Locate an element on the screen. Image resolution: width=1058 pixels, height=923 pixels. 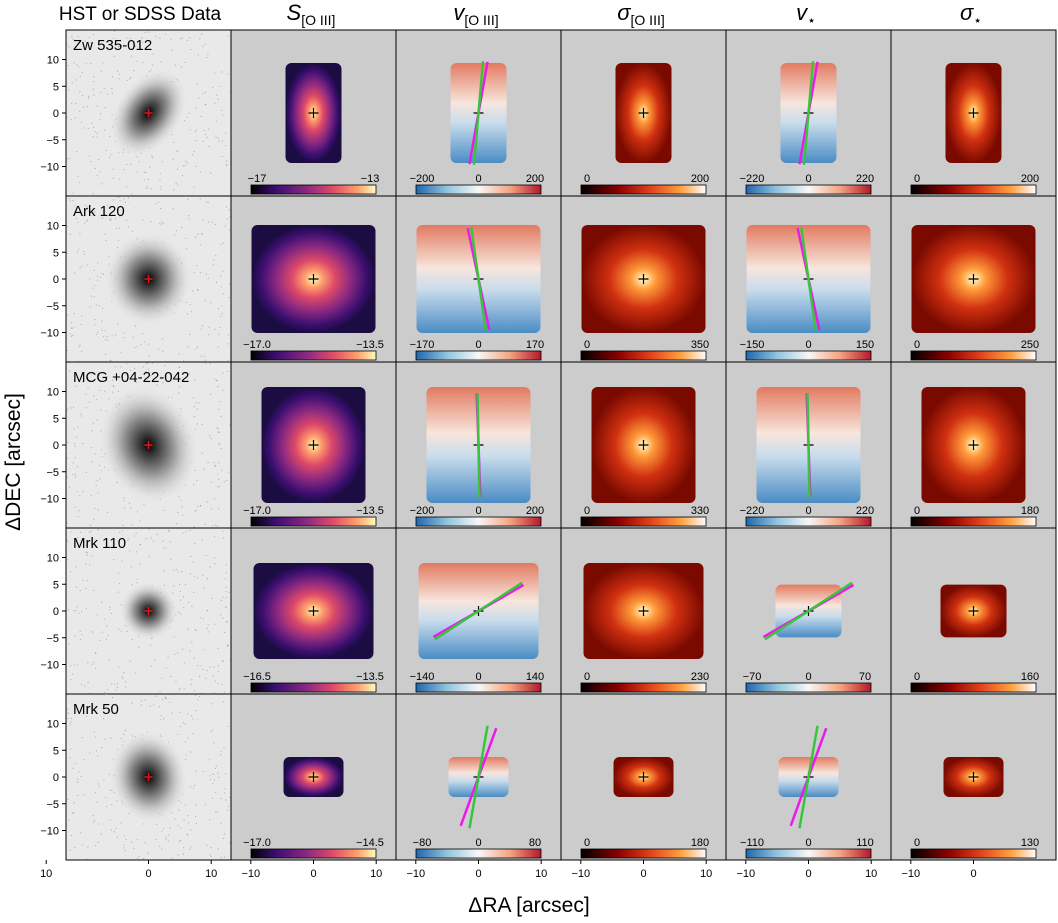
map-panel-r3-c5: 0 160 is located at coordinates (973, 611).